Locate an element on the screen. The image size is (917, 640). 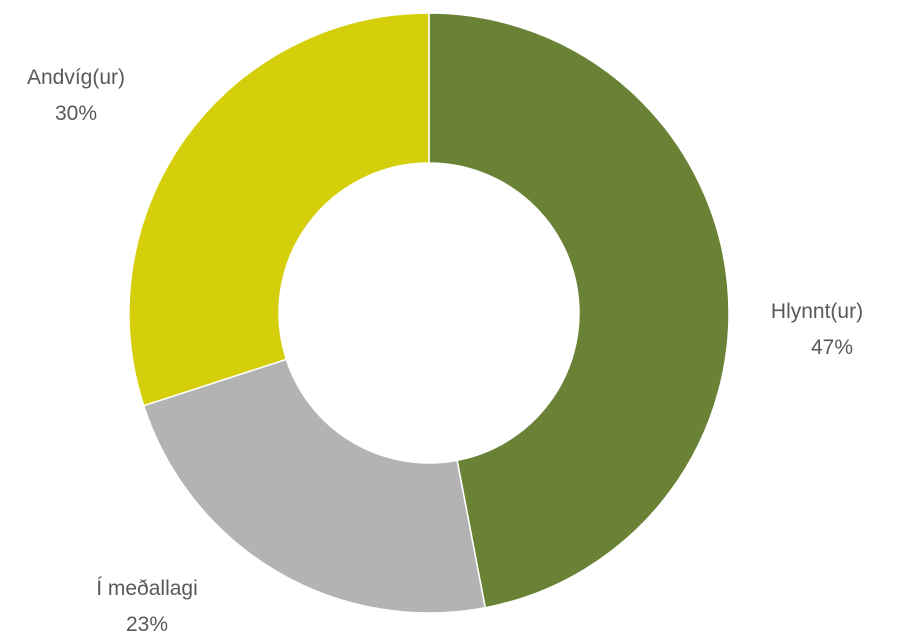
slice-value-andvig: 30% is located at coordinates (76, 113).